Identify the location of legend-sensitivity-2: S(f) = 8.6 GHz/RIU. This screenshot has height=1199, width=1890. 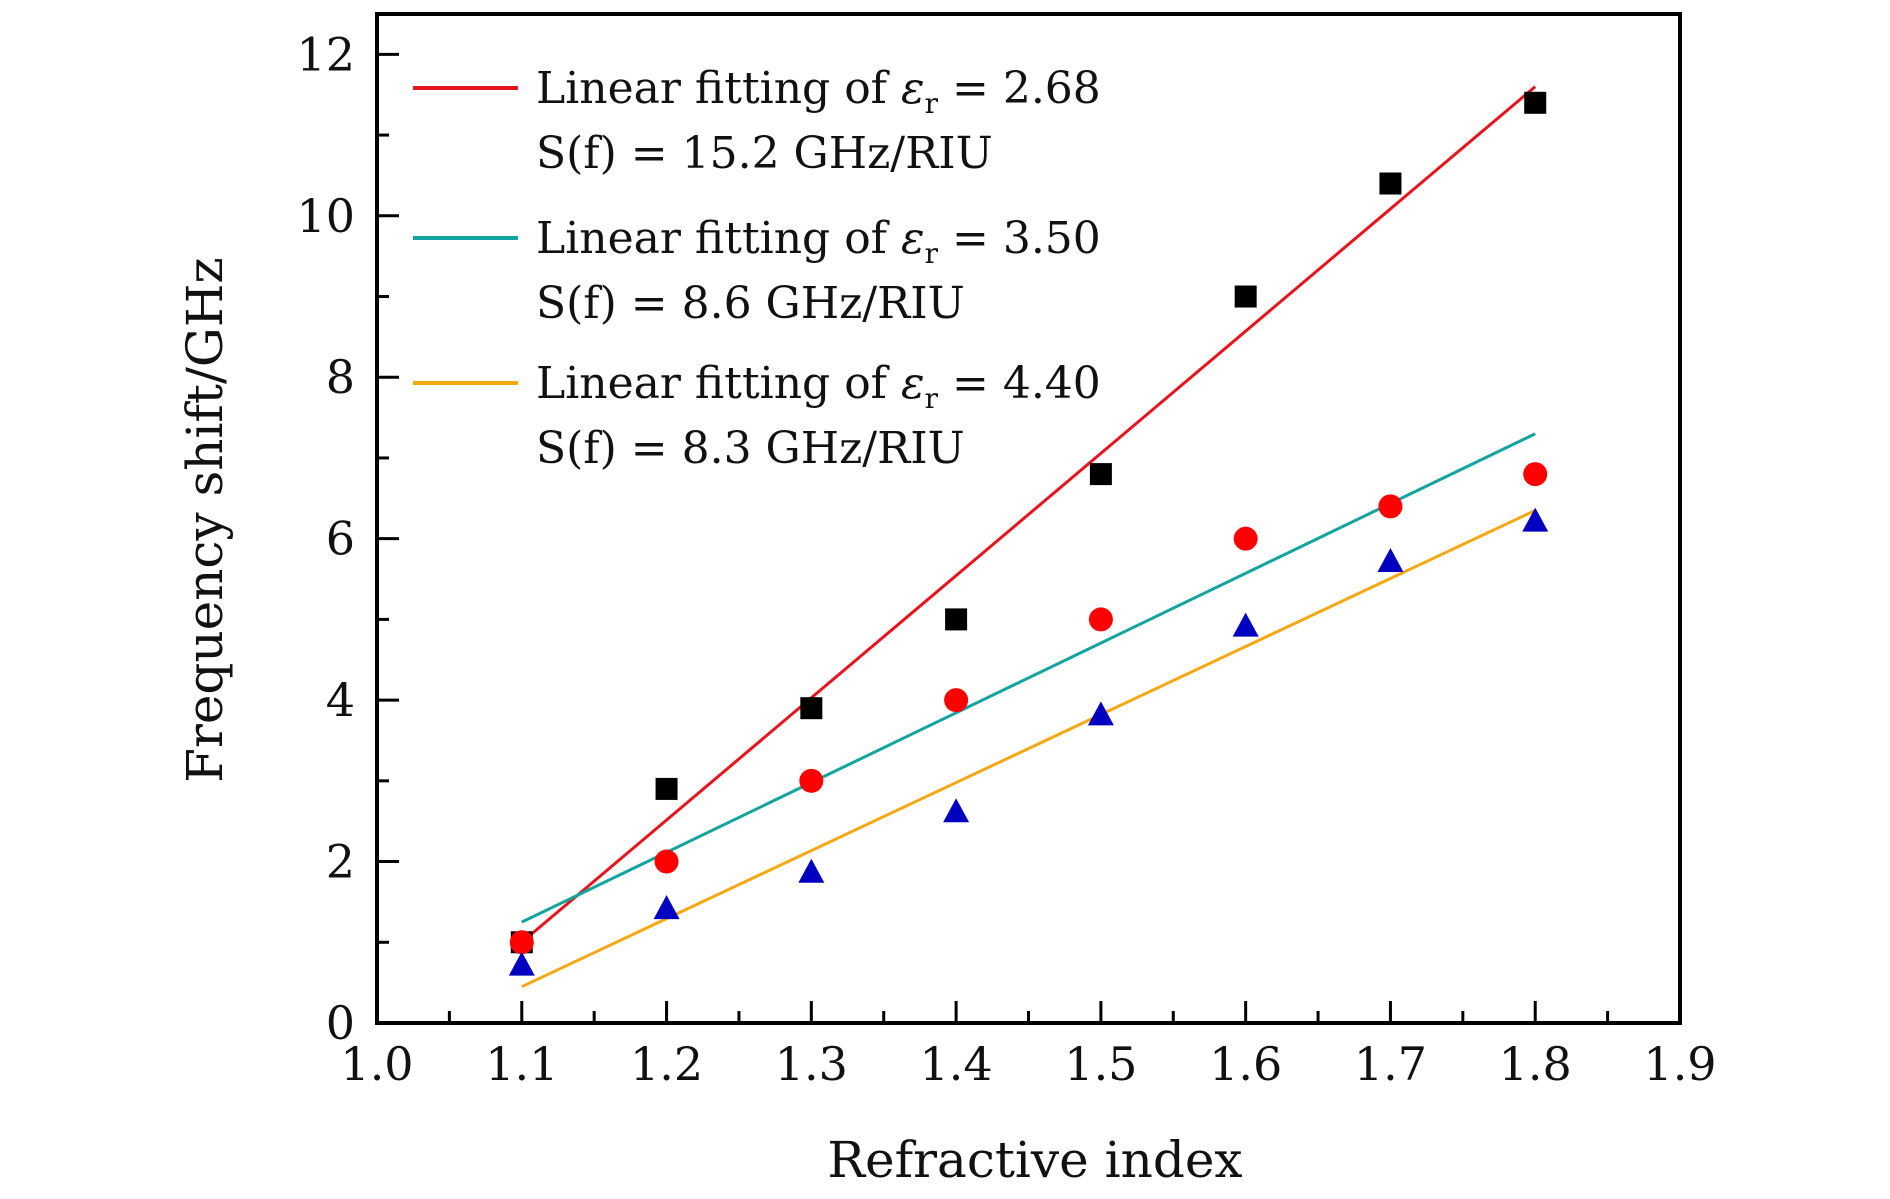
(750, 303).